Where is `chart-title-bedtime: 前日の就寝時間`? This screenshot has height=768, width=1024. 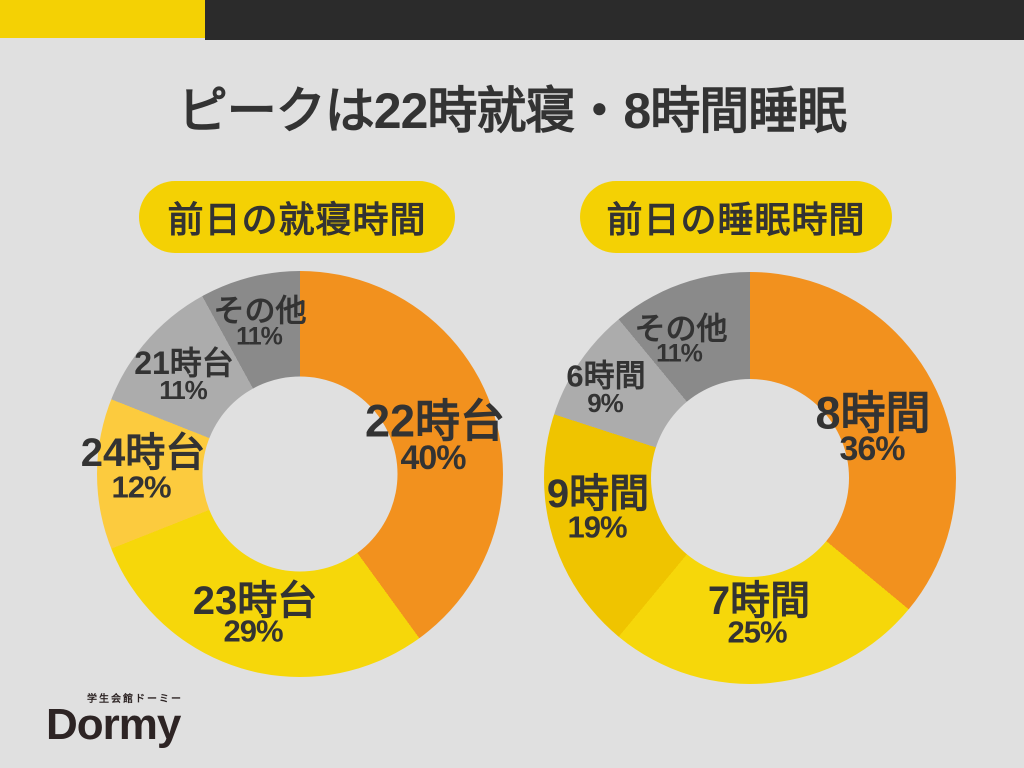
chart-title-bedtime: 前日の就寝時間 is located at coordinates (297, 217).